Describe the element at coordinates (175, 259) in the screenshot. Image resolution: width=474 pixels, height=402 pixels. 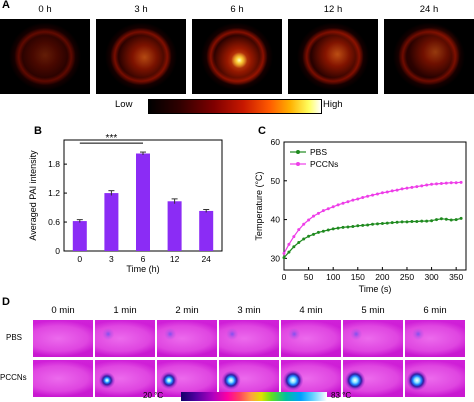
I see `x-tick-label: 12` at that location.